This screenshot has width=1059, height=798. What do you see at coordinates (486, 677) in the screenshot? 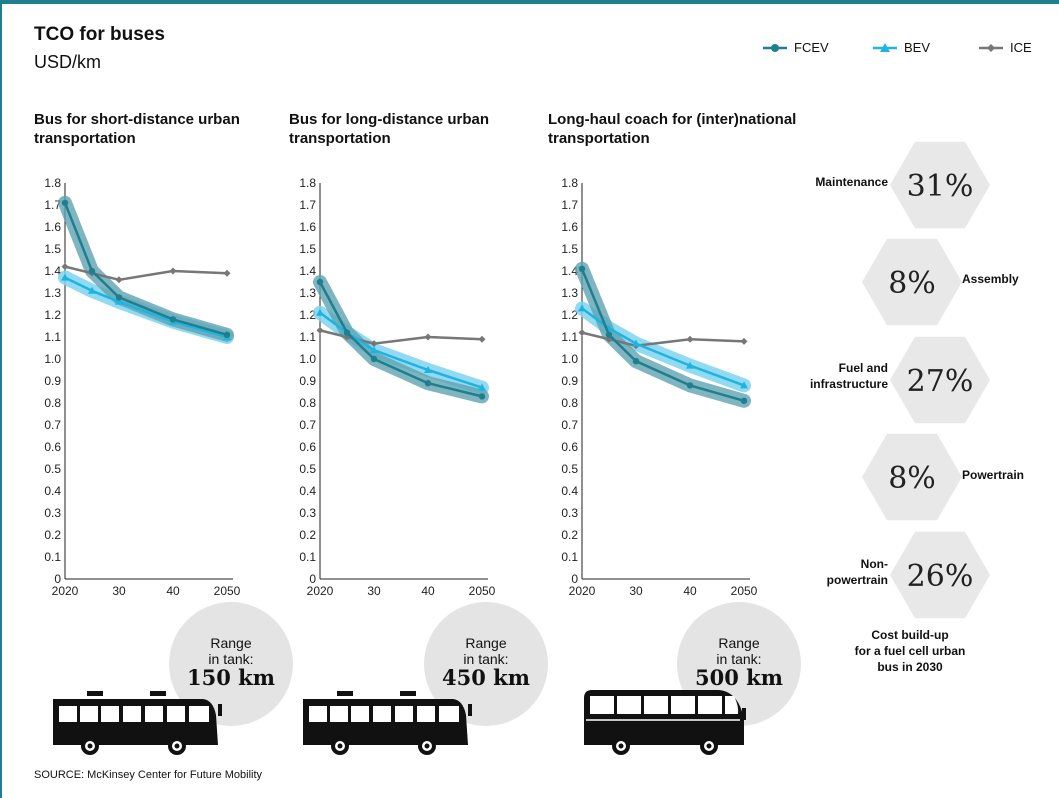
I see `range-value-2: 450 km` at bounding box center [486, 677].